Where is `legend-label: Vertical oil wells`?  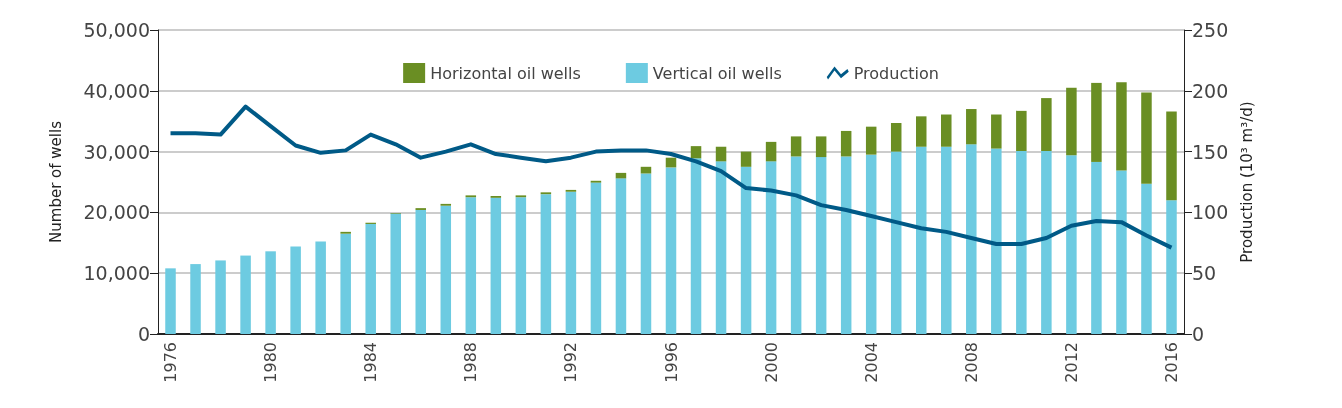
legend-label: Vertical oil wells is located at coordinates (717, 73).